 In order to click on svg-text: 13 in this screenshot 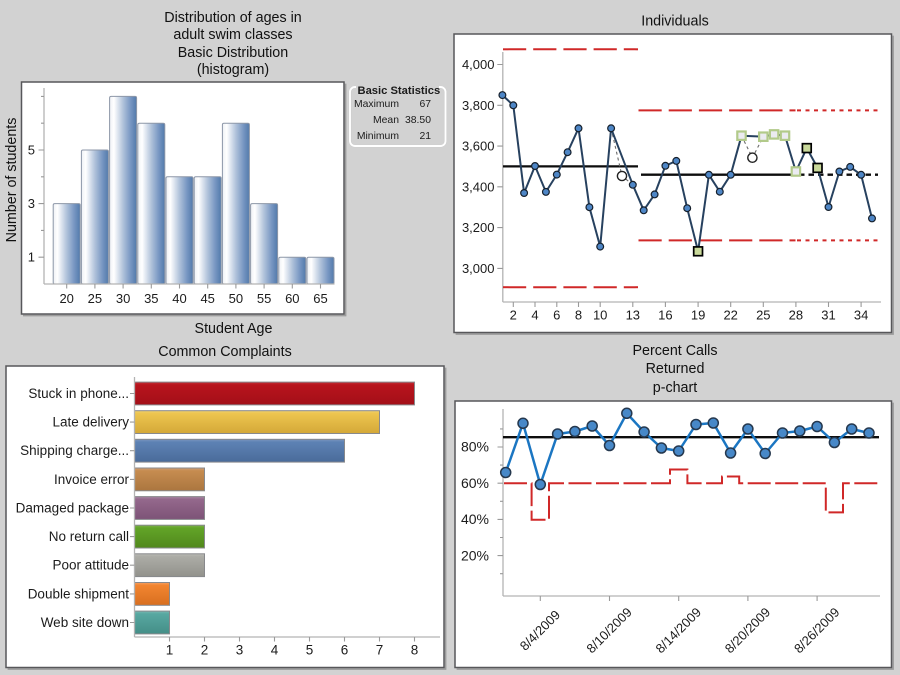, I will do `click(633, 315)`.